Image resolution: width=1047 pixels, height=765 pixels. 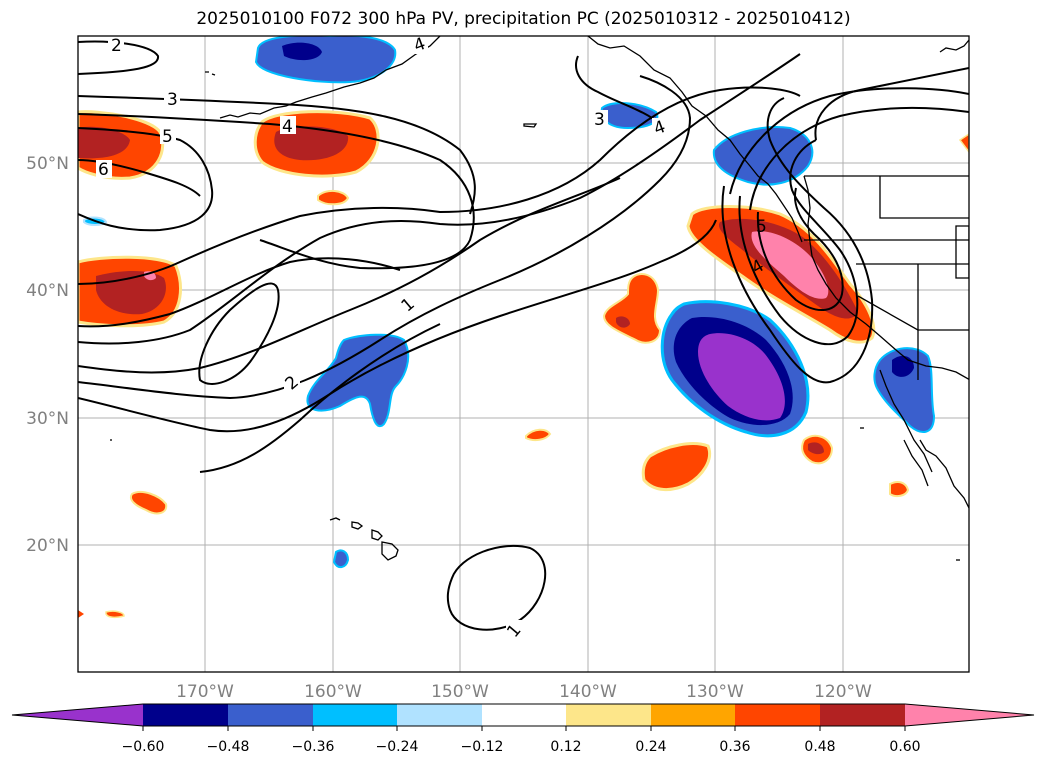 What do you see at coordinates (819, 747) in the screenshot?
I see `colorbar-tick-label: 0.48` at bounding box center [819, 747].